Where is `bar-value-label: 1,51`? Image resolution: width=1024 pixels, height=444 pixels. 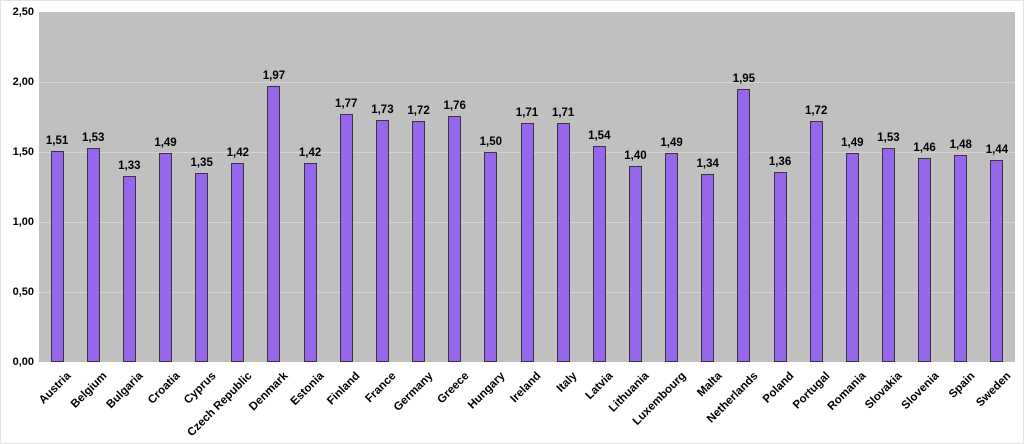
bar-value-label: 1,51 is located at coordinates (57, 140).